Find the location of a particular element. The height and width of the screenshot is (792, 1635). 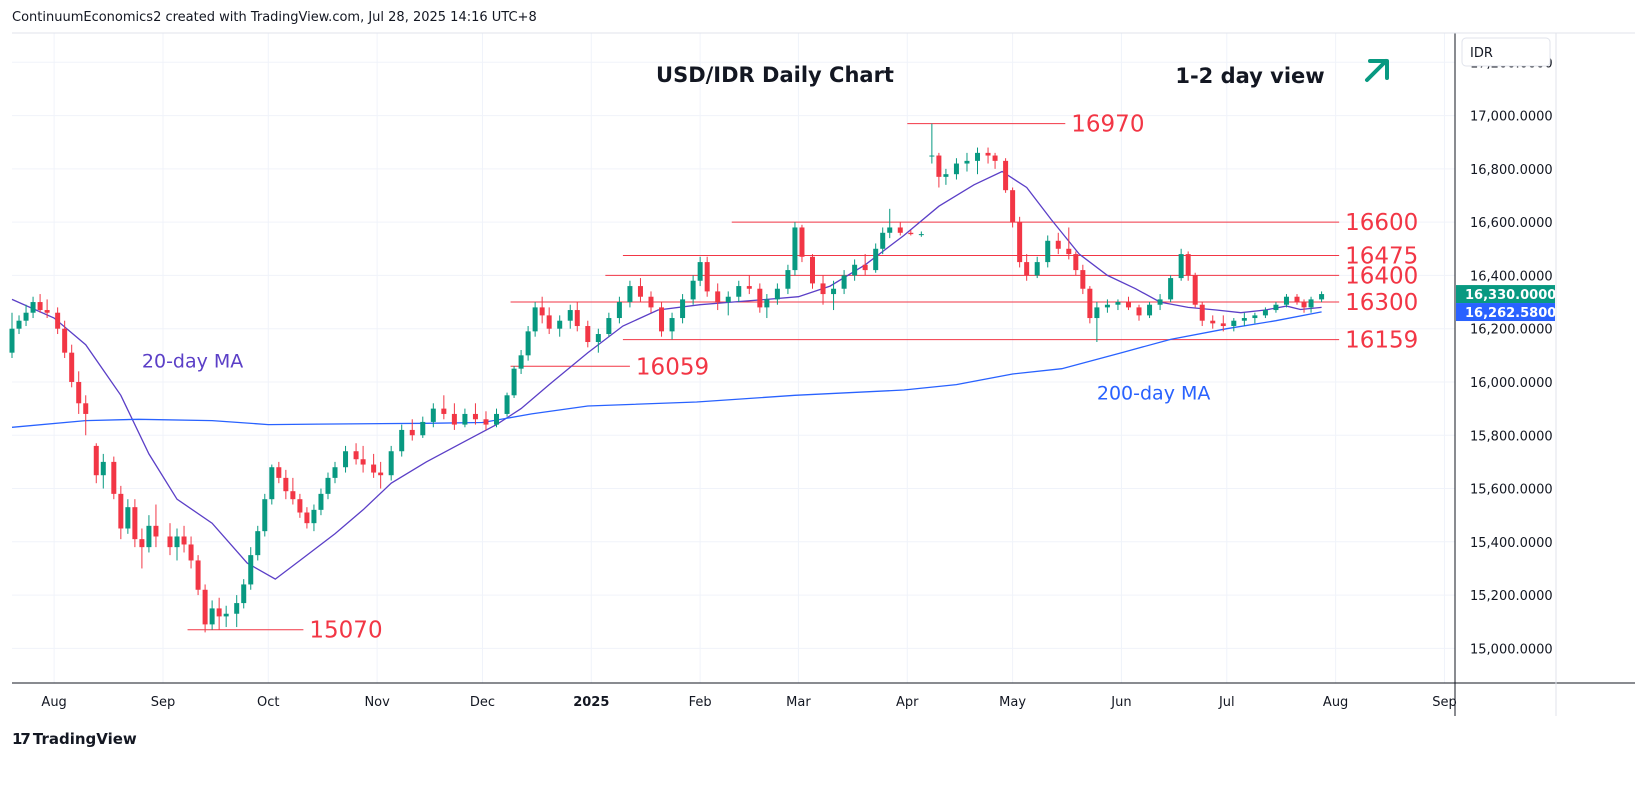

tradingview-brand: TradingView is located at coordinates (84, 739).